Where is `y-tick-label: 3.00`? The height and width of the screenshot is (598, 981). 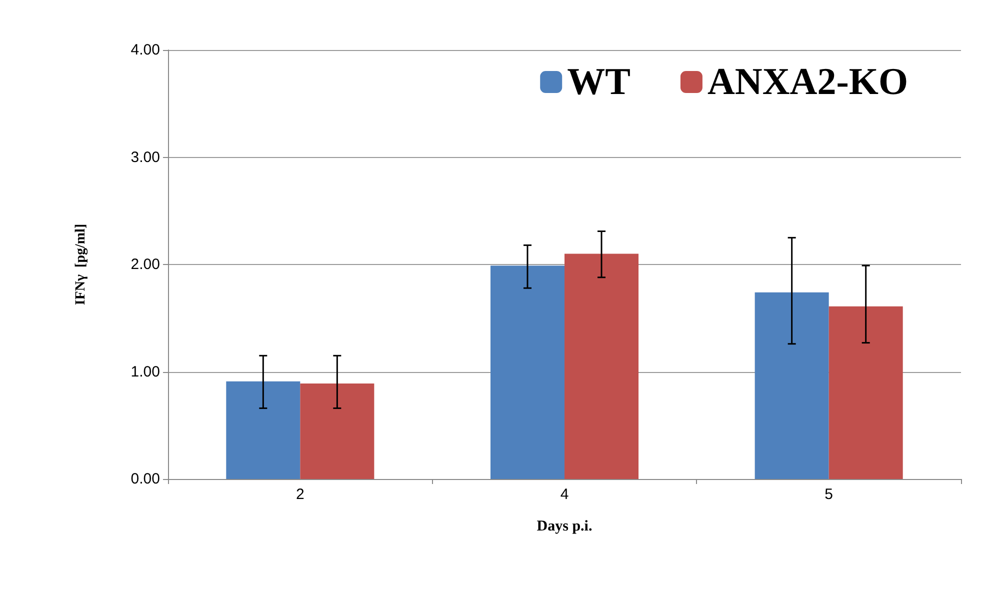 y-tick-label: 3.00 is located at coordinates (145, 157).